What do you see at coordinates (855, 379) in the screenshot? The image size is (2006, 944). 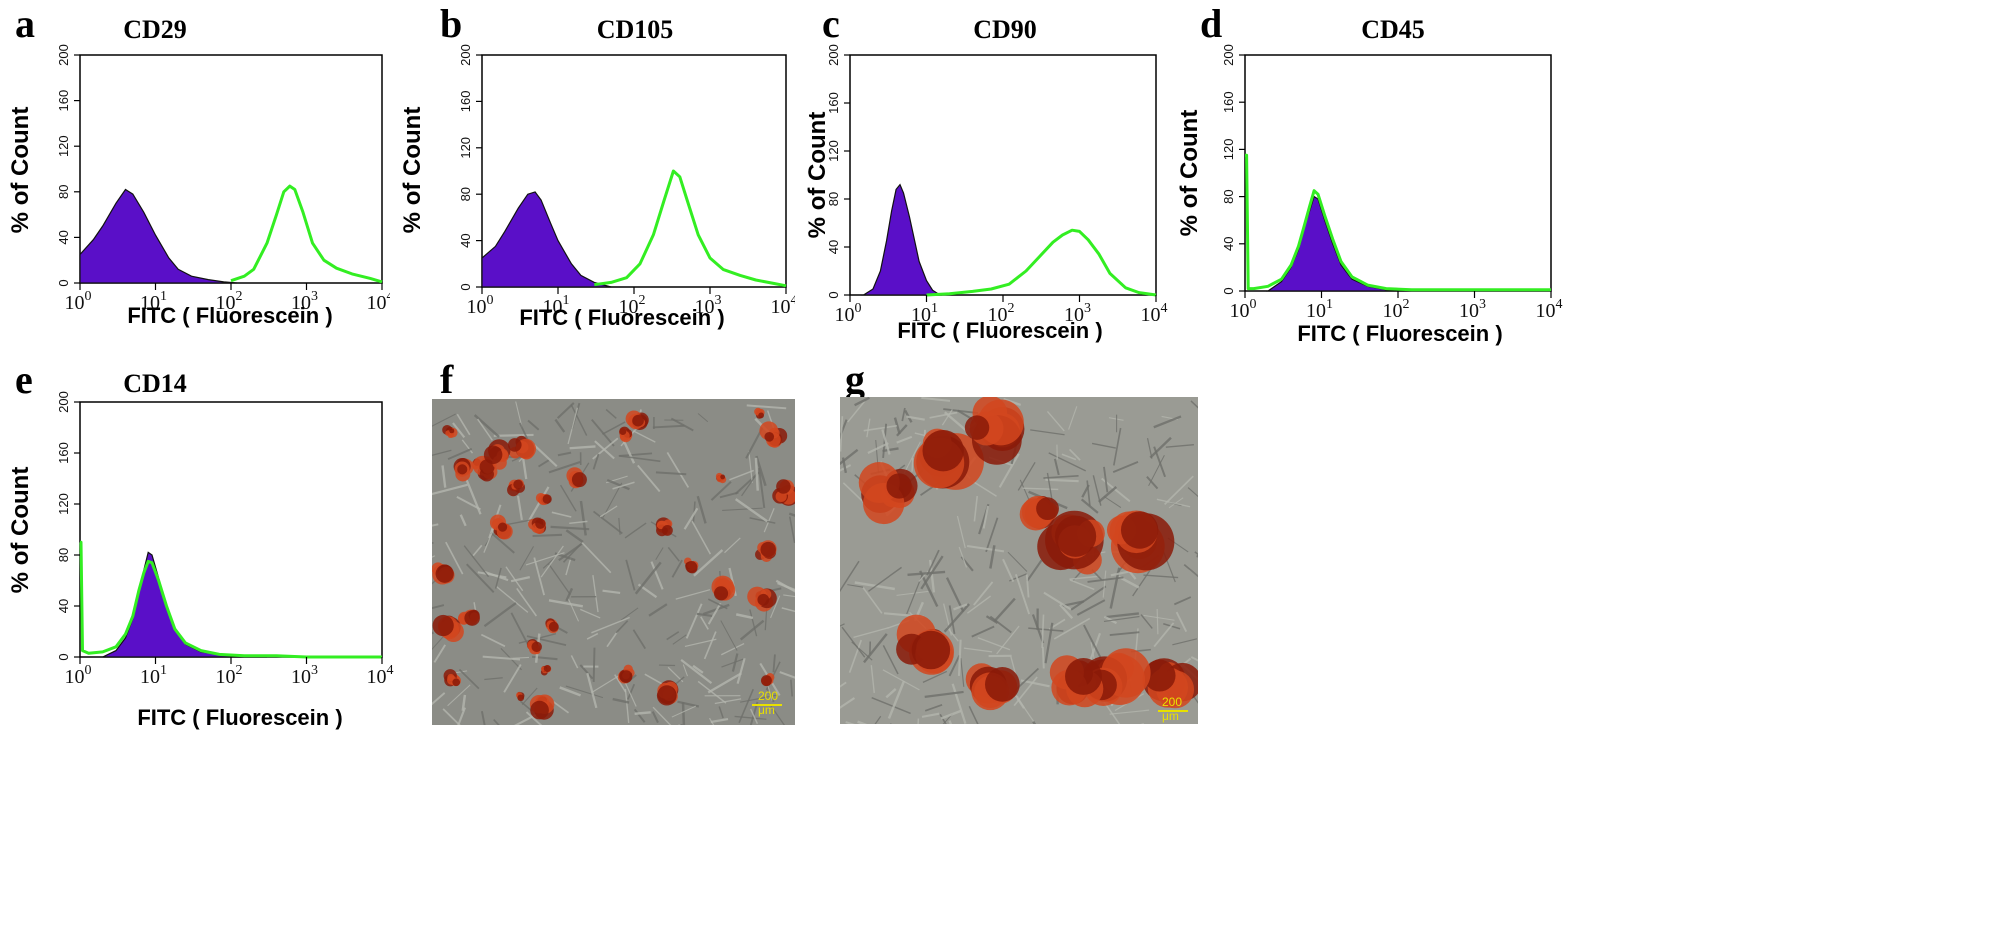 I see `panel-letter-g: g` at bounding box center [855, 379].